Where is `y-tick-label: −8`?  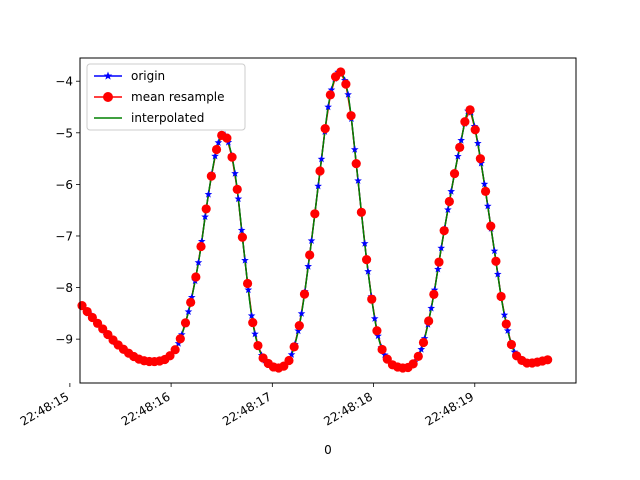
y-tick-label: −8 is located at coordinates (64, 288).